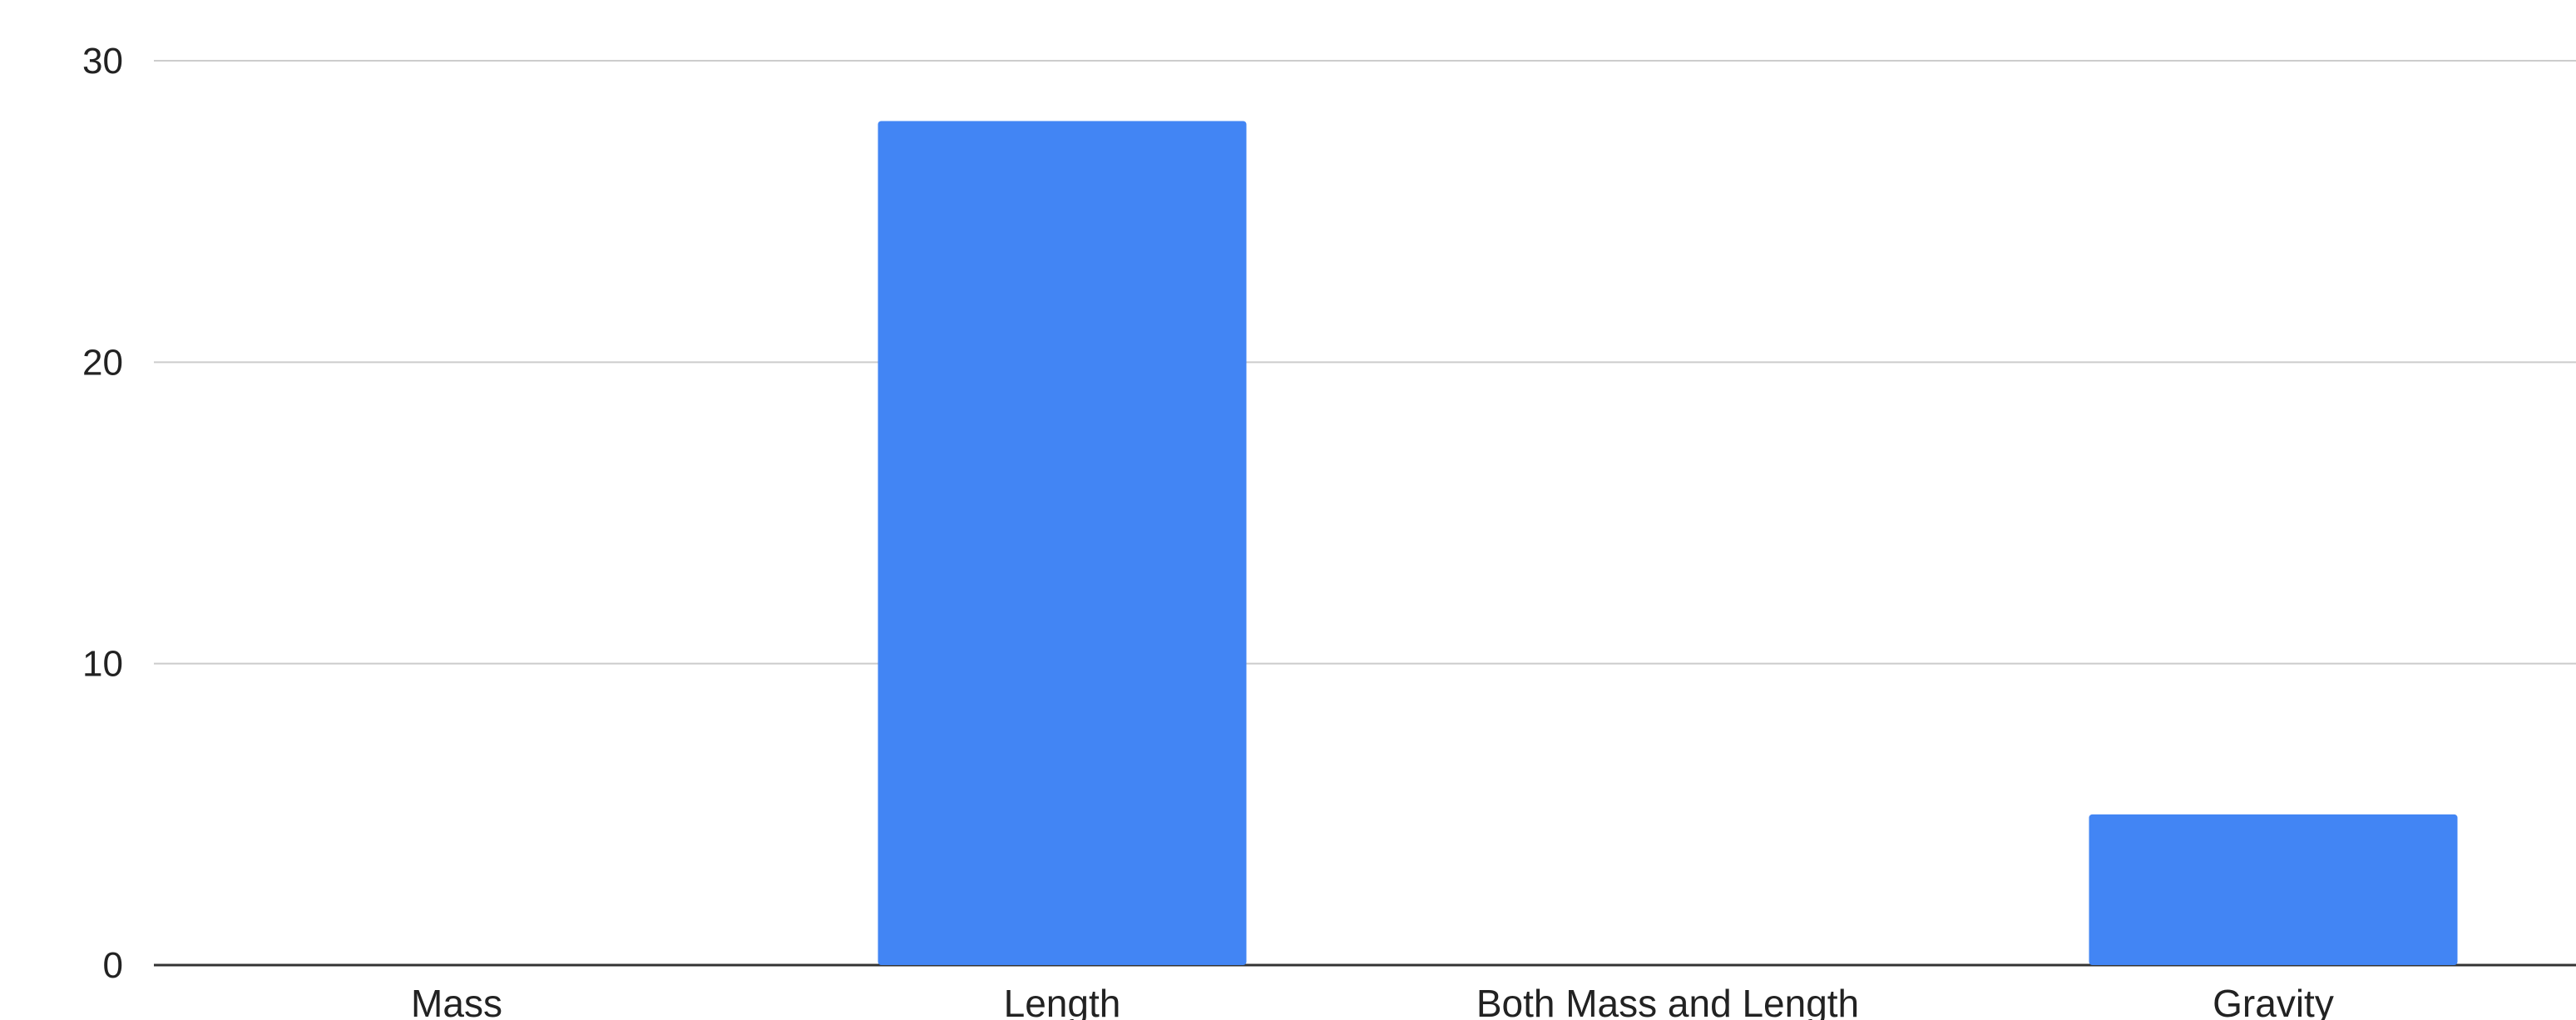 The width and height of the screenshot is (2576, 1020). I want to click on y-tick-label: 20, so click(102, 362).